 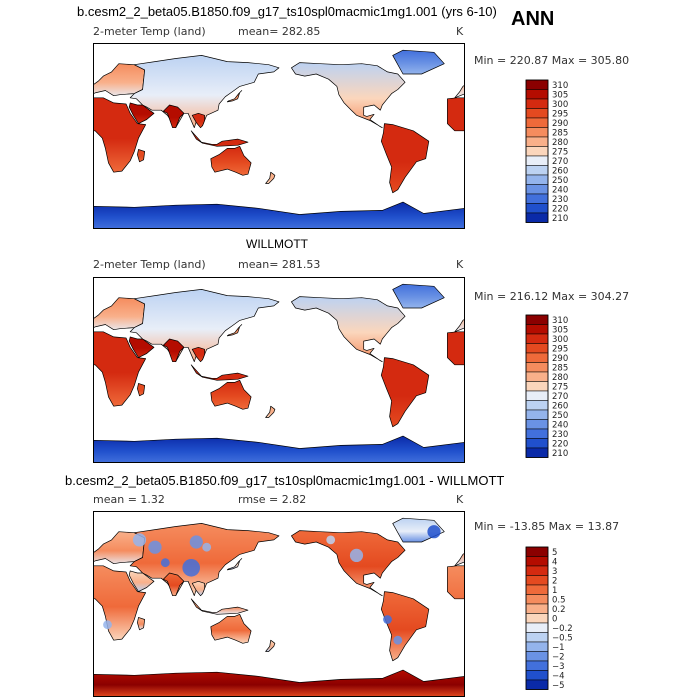 I want to click on panel1-units: K, so click(x=460, y=31).